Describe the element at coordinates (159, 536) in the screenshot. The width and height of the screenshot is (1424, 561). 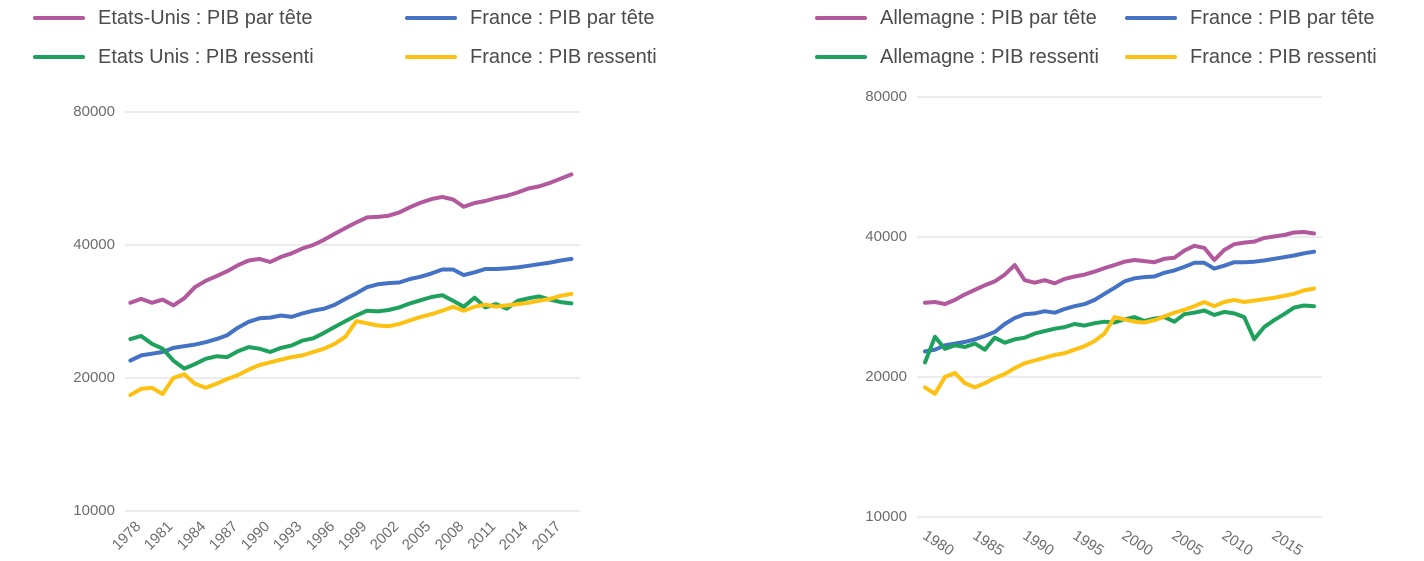
I see `x-tick-label: 1981` at that location.